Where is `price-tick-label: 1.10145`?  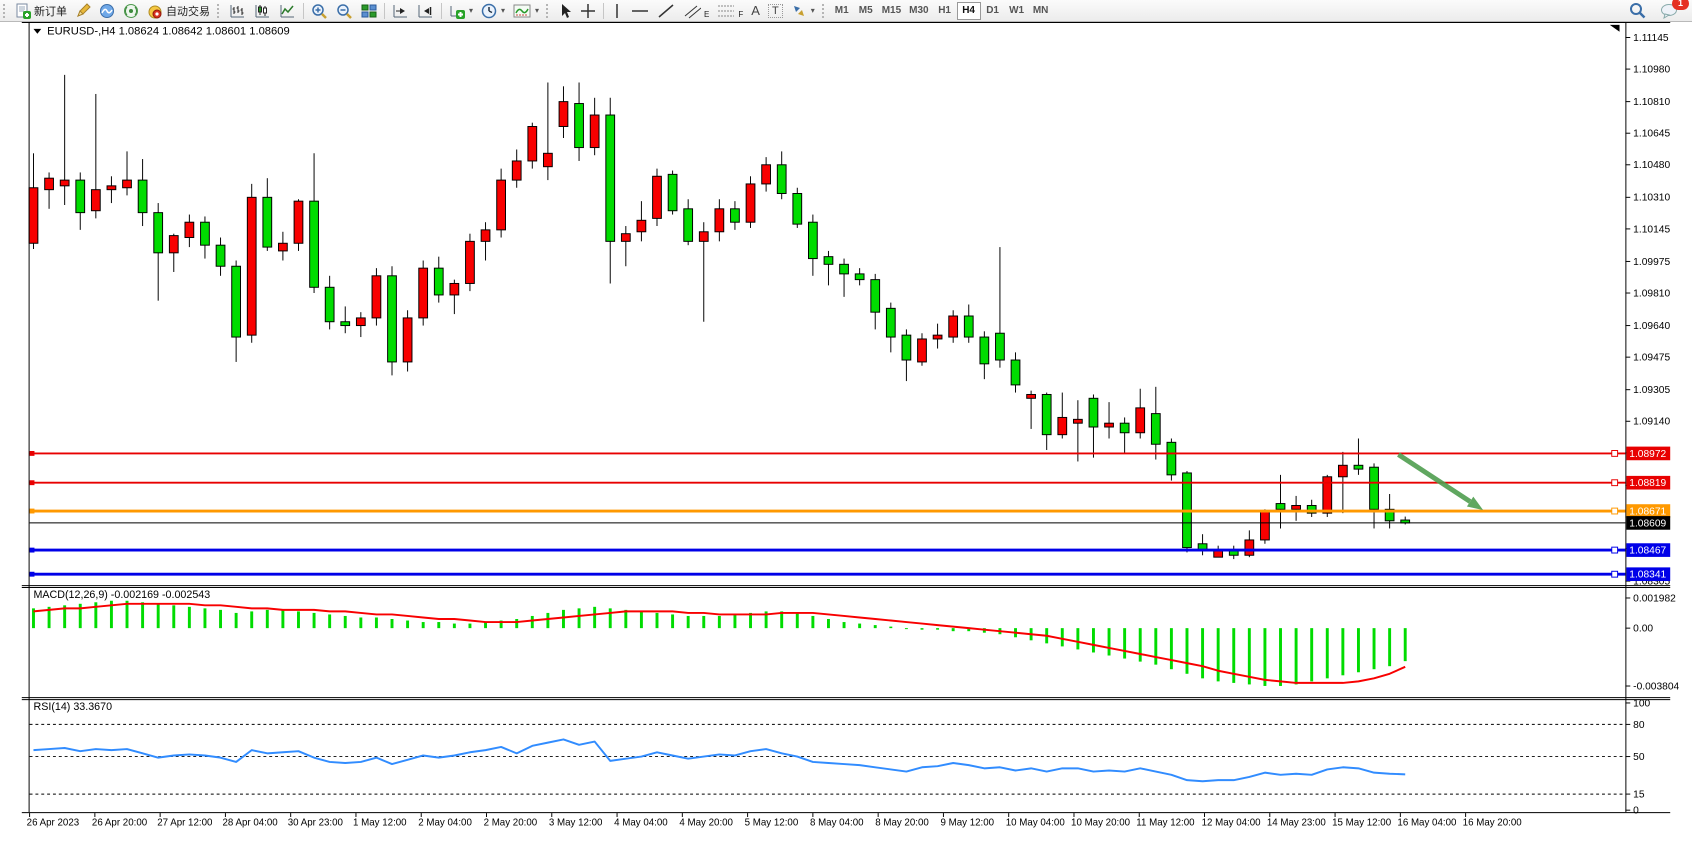
price-tick-label: 1.10145 is located at coordinates (1651, 229).